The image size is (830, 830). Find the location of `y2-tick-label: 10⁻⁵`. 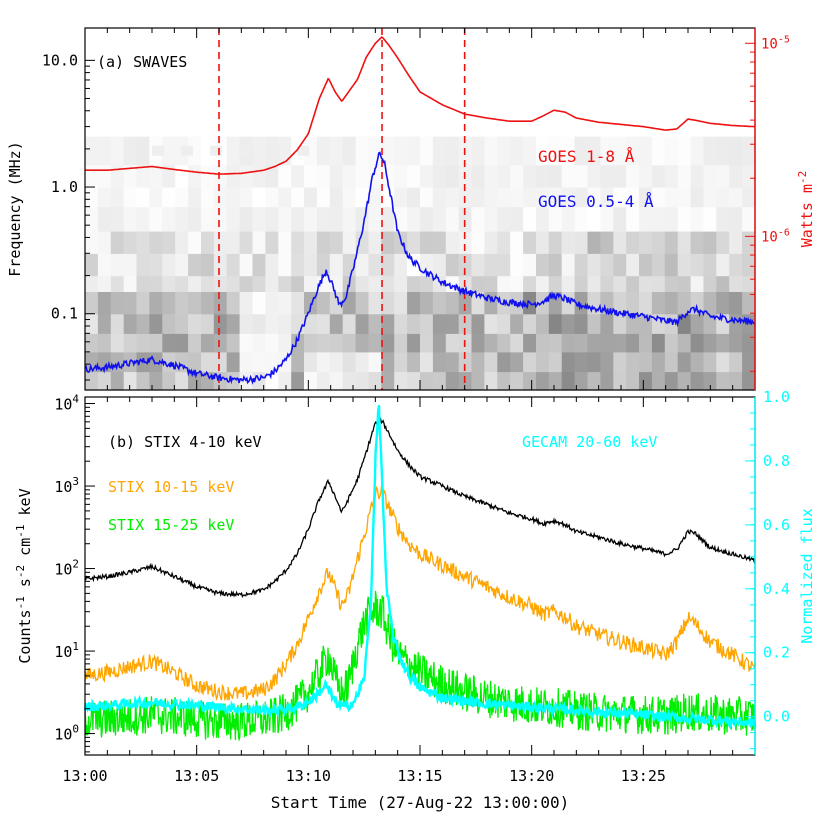

y2-tick-label: 10⁻⁵ is located at coordinates (775, 43).